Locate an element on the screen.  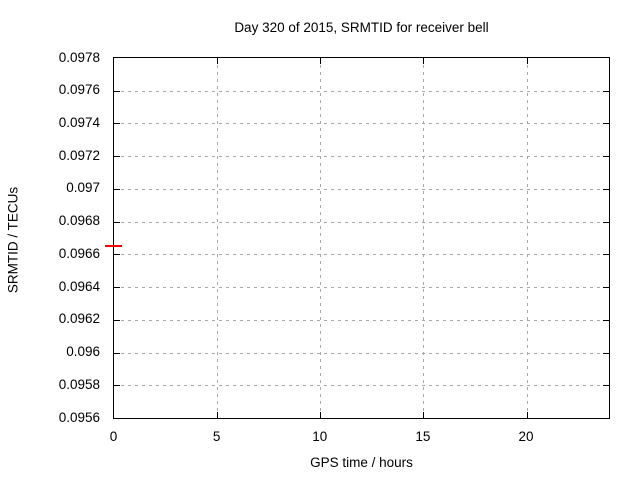
y-tick-label: 0.097 is located at coordinates (83, 188).